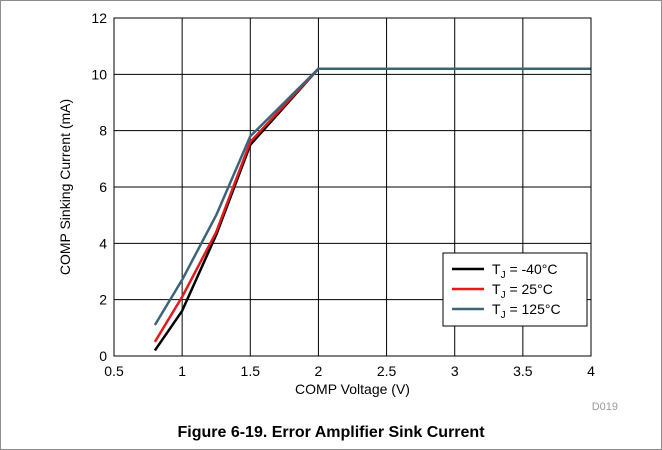 This screenshot has width=662, height=450. What do you see at coordinates (522, 291) in the screenshot?
I see `legend-entry-1: TJ = 25°C` at bounding box center [522, 291].